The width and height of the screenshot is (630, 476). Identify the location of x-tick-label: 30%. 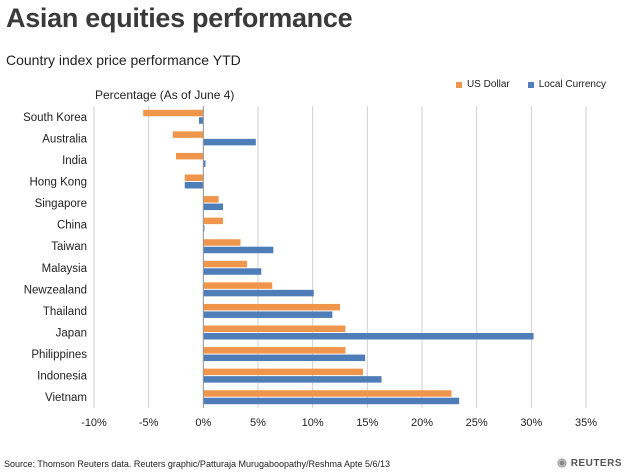
(531, 423).